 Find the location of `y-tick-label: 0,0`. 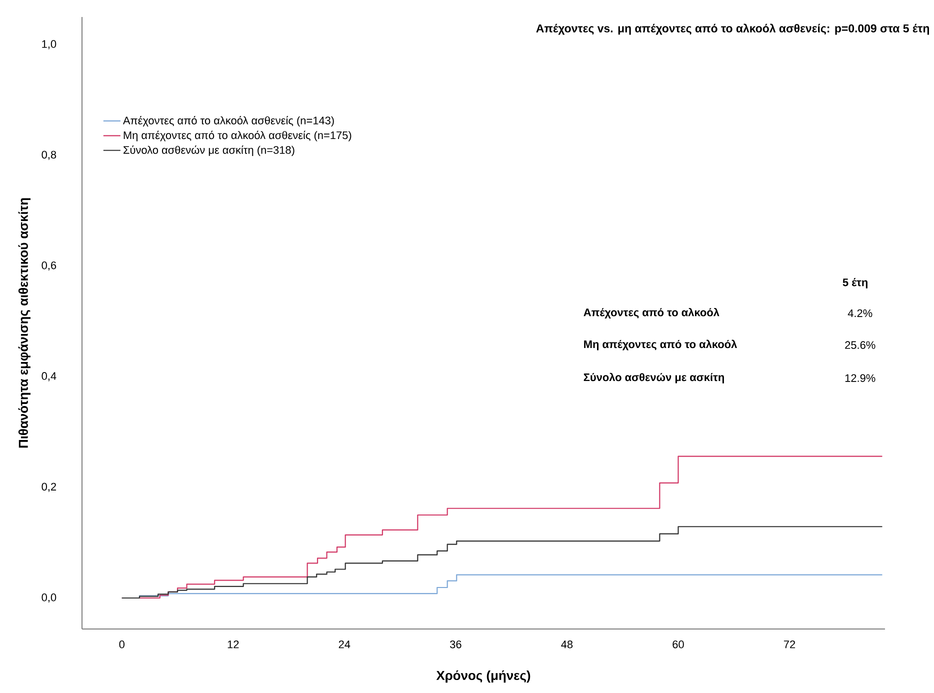

y-tick-label: 0,0 is located at coordinates (49, 598).